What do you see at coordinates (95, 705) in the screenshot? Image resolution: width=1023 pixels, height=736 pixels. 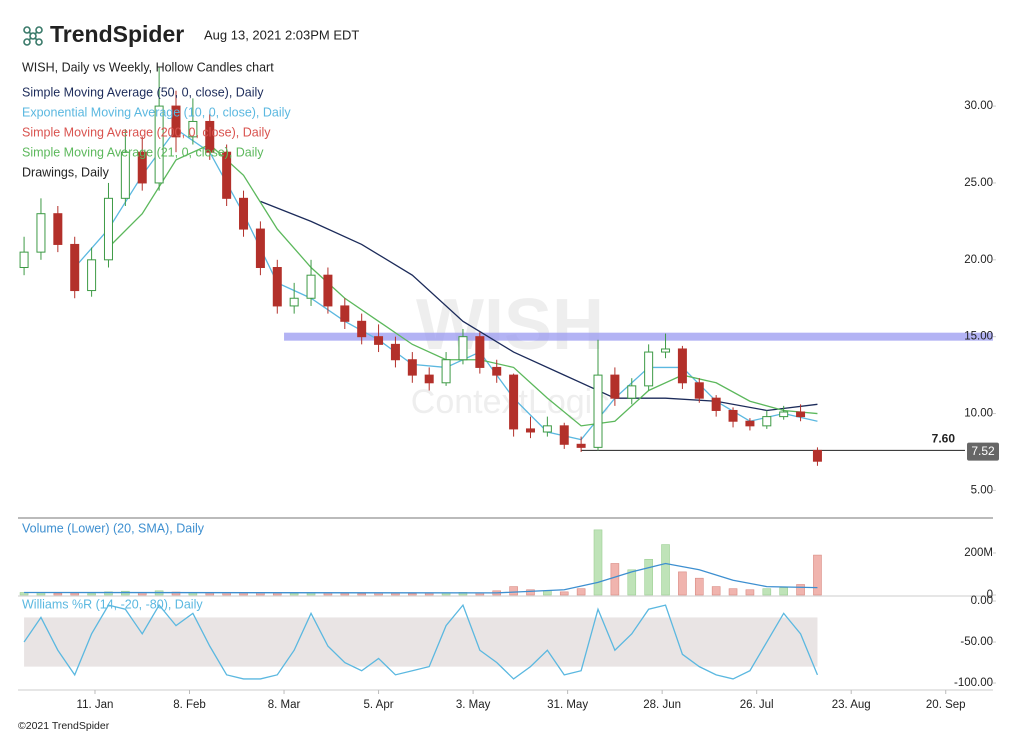 I see `x-tick-label: 11. Jan` at bounding box center [95, 705].